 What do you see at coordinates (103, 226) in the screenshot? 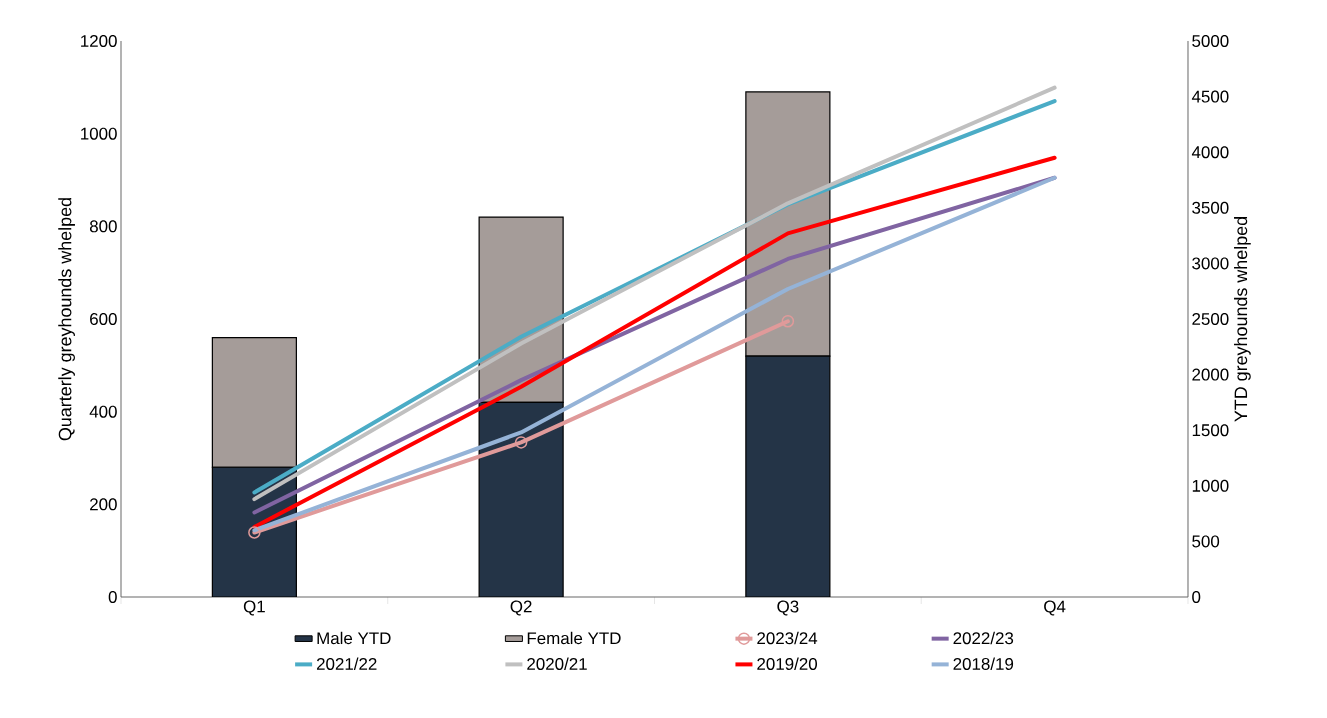
I see `y-tick-label: 800` at bounding box center [103, 226].